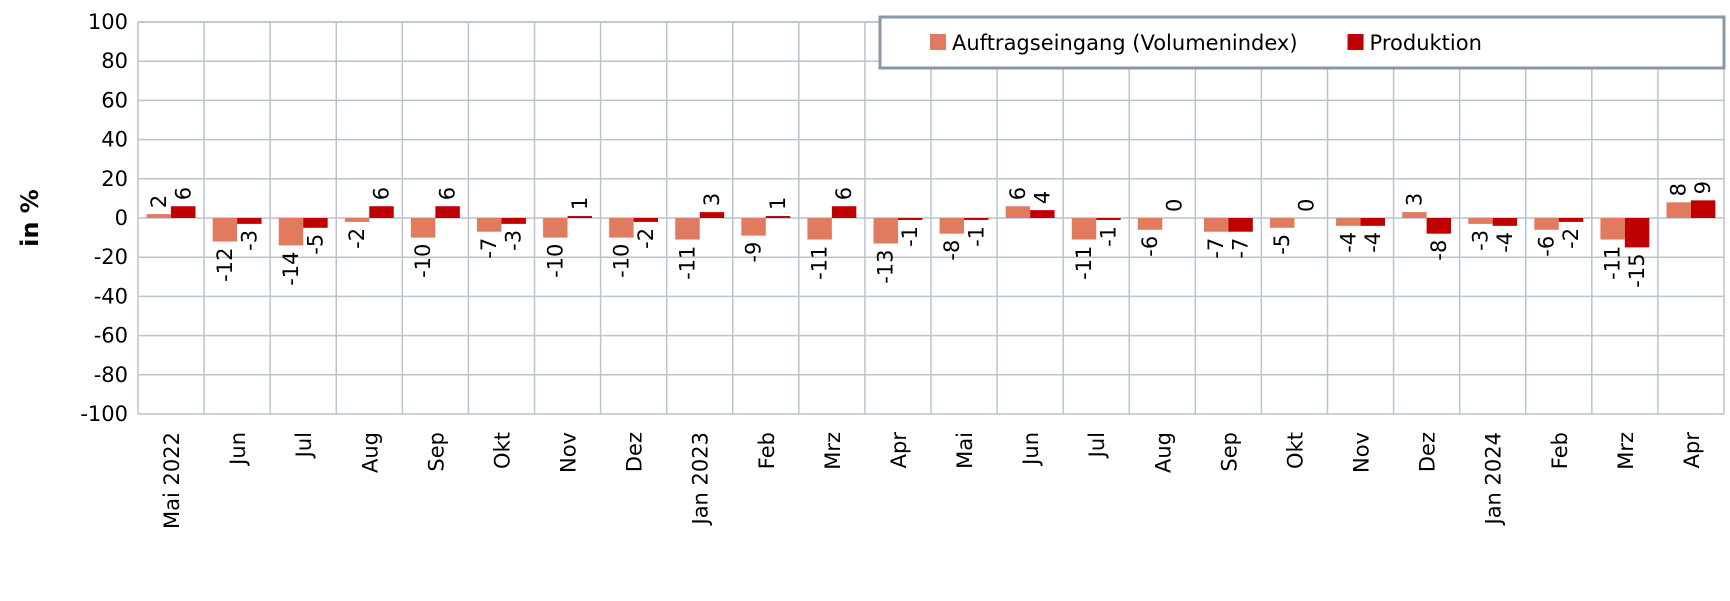 The width and height of the screenshot is (1730, 601). I want to click on data-label: 9, so click(1703, 187).